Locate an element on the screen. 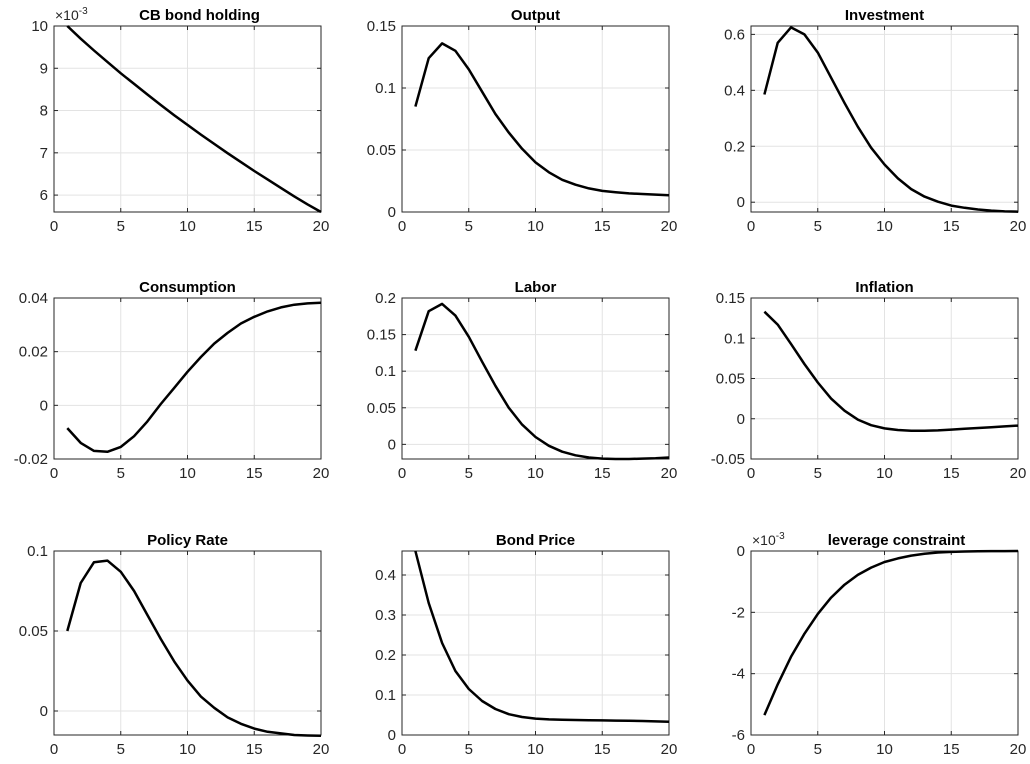 This screenshot has width=1030, height=764. chart-panel-8: 0 5 10 15 20 -6 -4 -2 0 leverage constraint ×10⁻³ is located at coordinates (879, 644).